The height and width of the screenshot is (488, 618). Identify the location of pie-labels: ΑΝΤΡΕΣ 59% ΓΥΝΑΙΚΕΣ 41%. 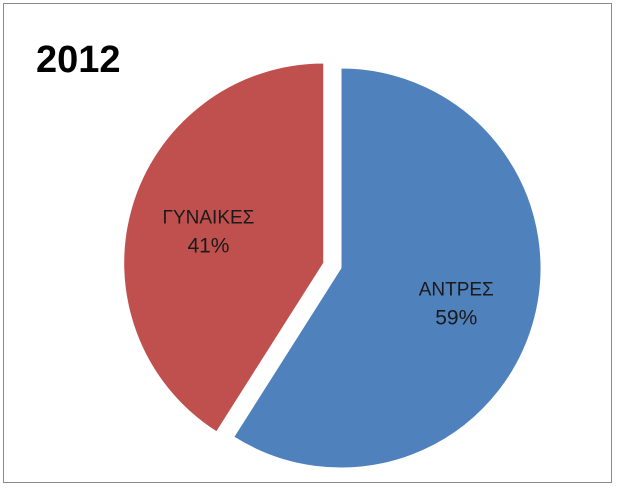
(328, 268).